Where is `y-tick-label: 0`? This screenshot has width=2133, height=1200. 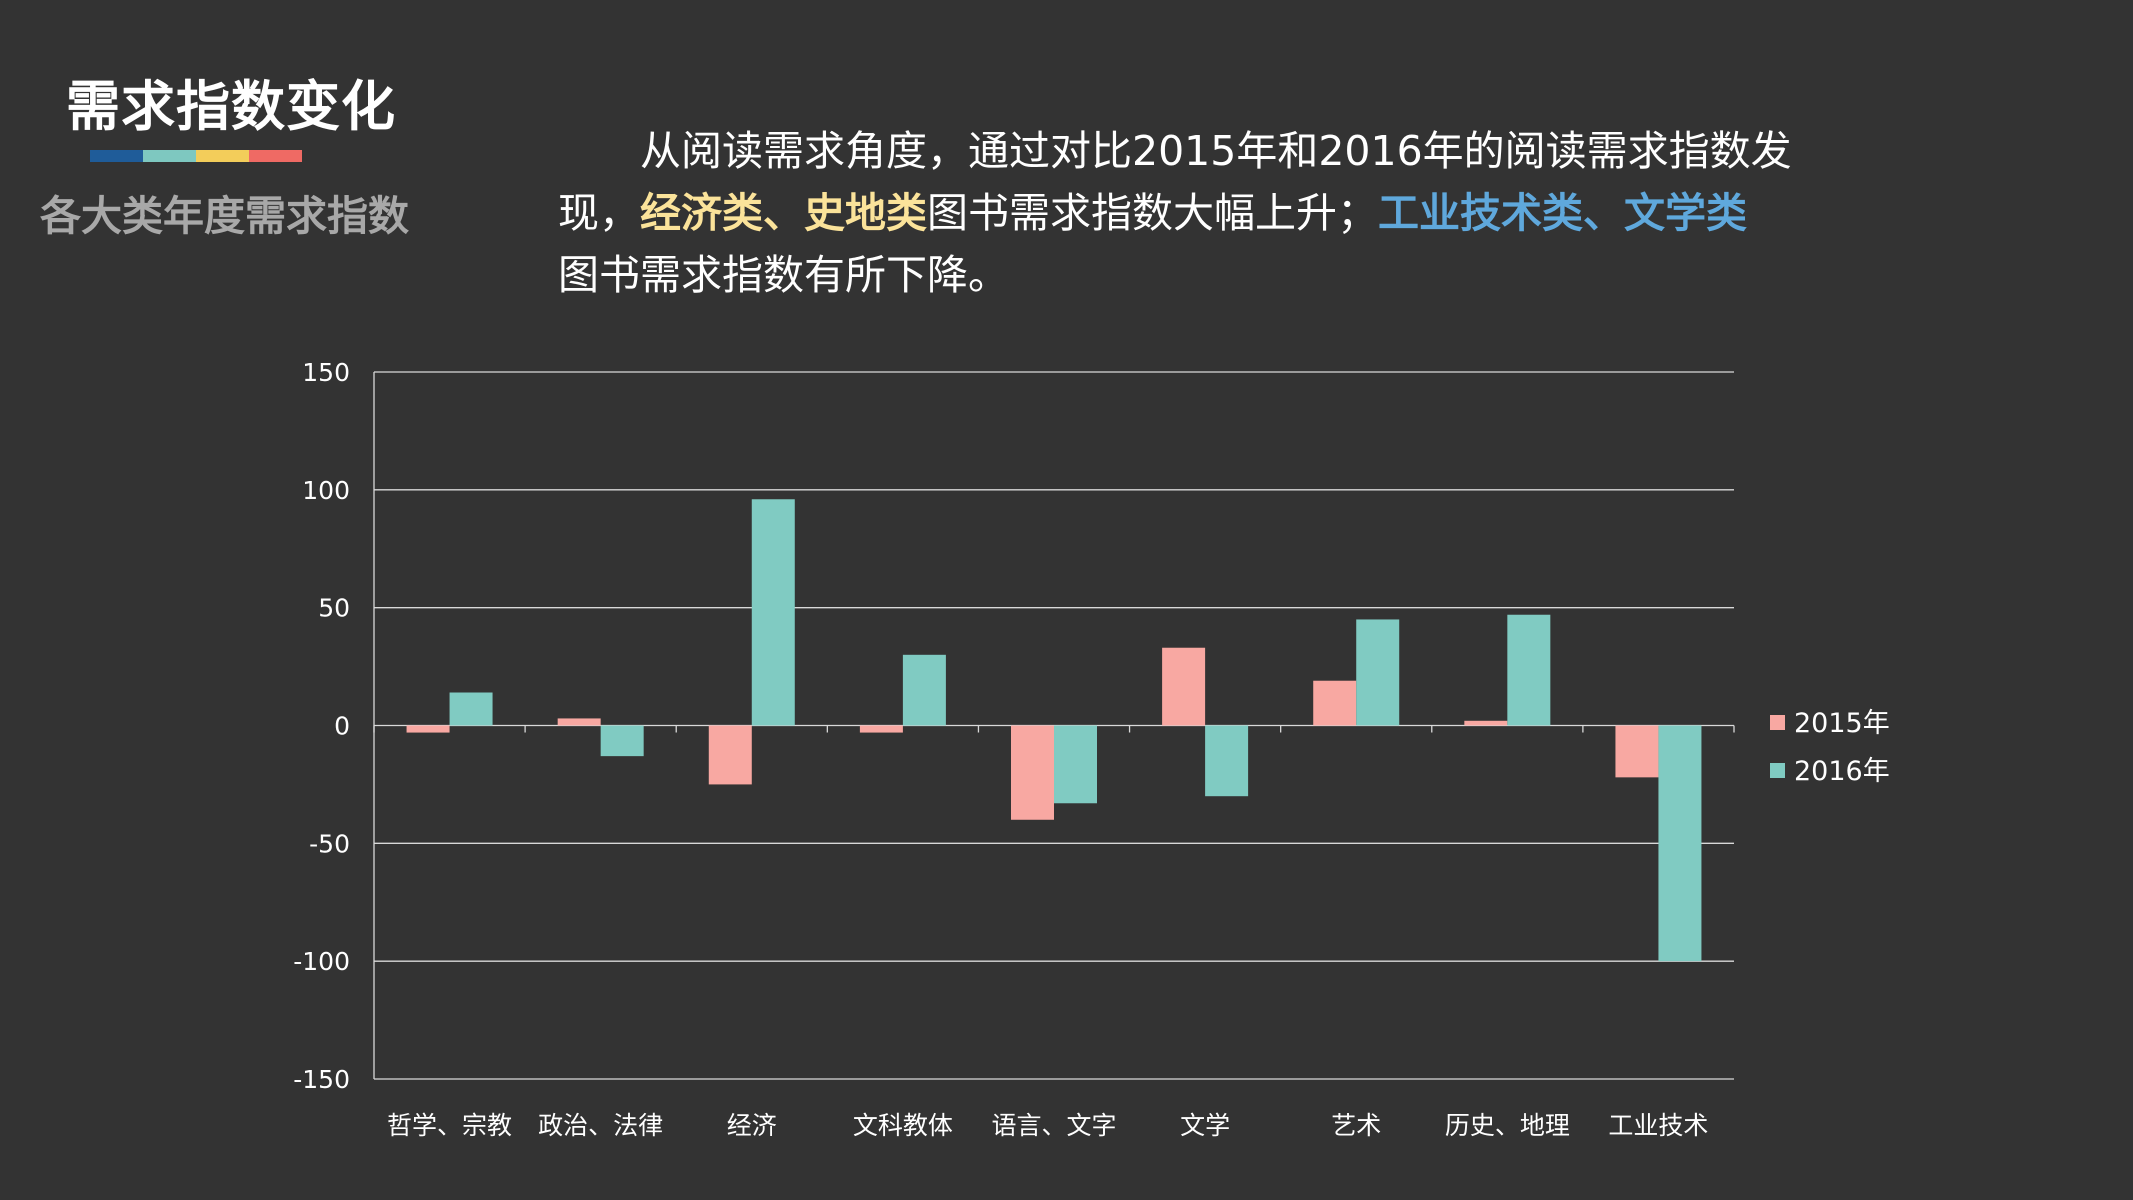
y-tick-label: 0 is located at coordinates (342, 726).